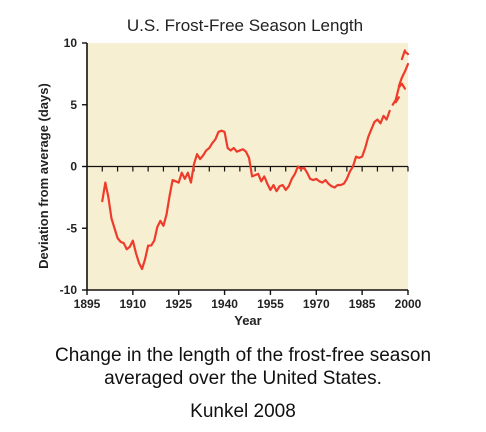  What do you see at coordinates (362, 304) in the screenshot?
I see `x-tick-label: 1985` at bounding box center [362, 304].